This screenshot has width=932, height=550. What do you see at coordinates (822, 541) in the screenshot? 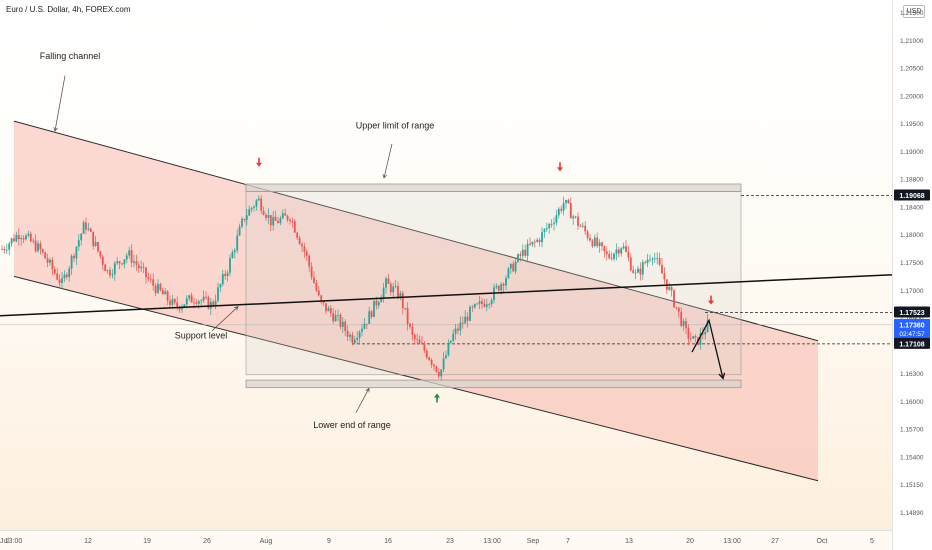
I see `time-tick-label: Oct` at bounding box center [822, 541].